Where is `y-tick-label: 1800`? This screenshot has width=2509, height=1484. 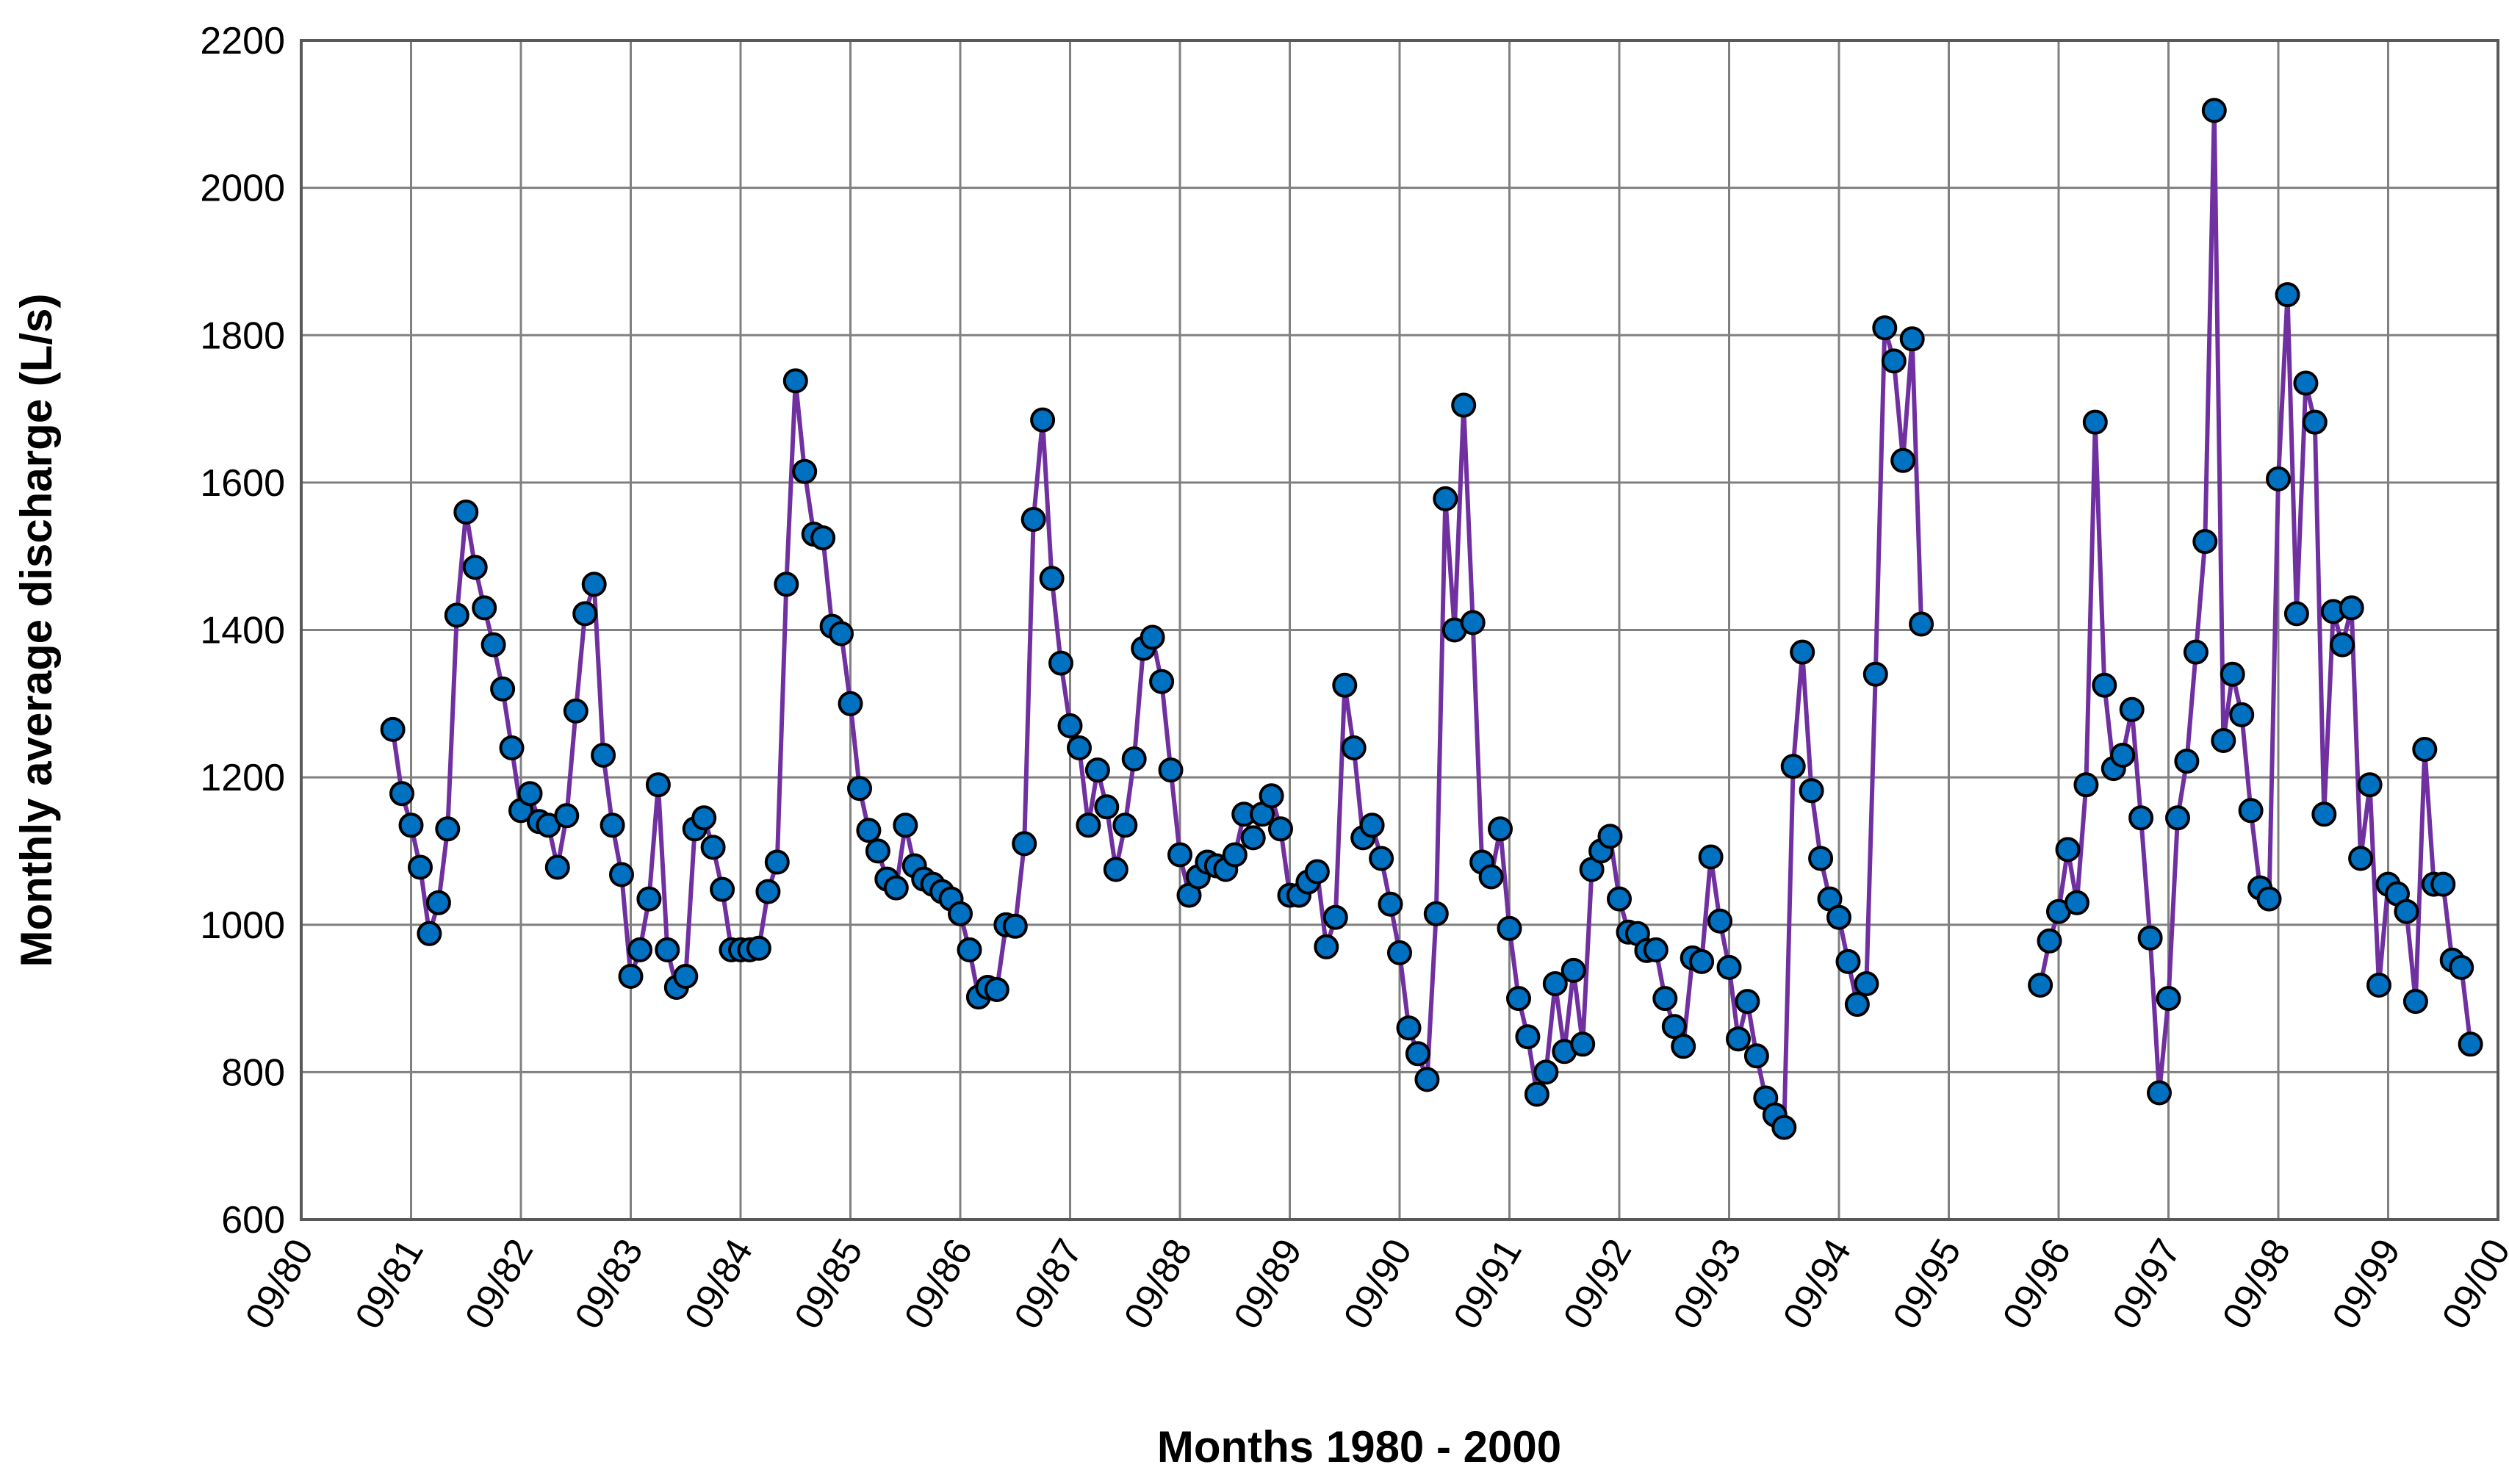 y-tick-label: 1800 is located at coordinates (242, 335).